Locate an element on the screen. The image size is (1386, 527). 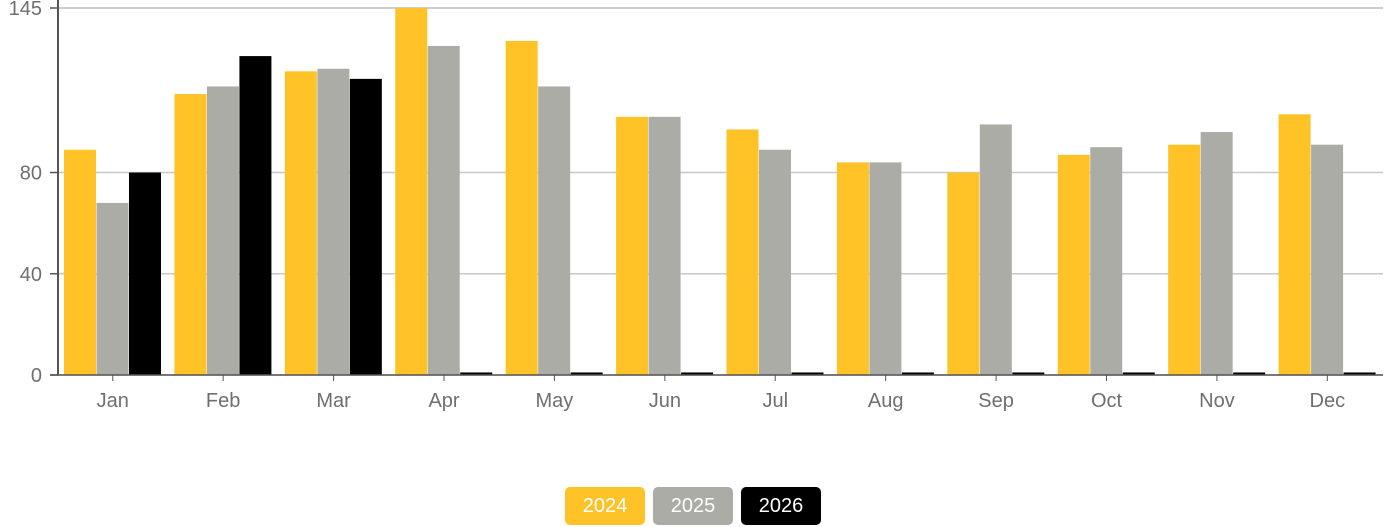
bar-2026-aug is located at coordinates (917, 373).